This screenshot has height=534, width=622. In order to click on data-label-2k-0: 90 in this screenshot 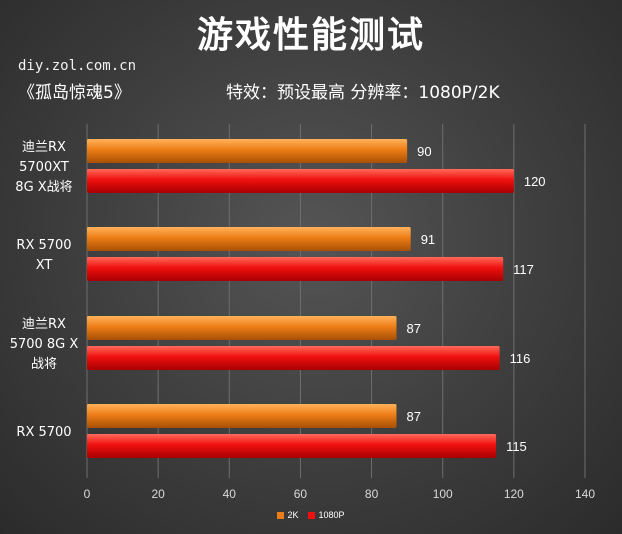, I will do `click(424, 151)`.